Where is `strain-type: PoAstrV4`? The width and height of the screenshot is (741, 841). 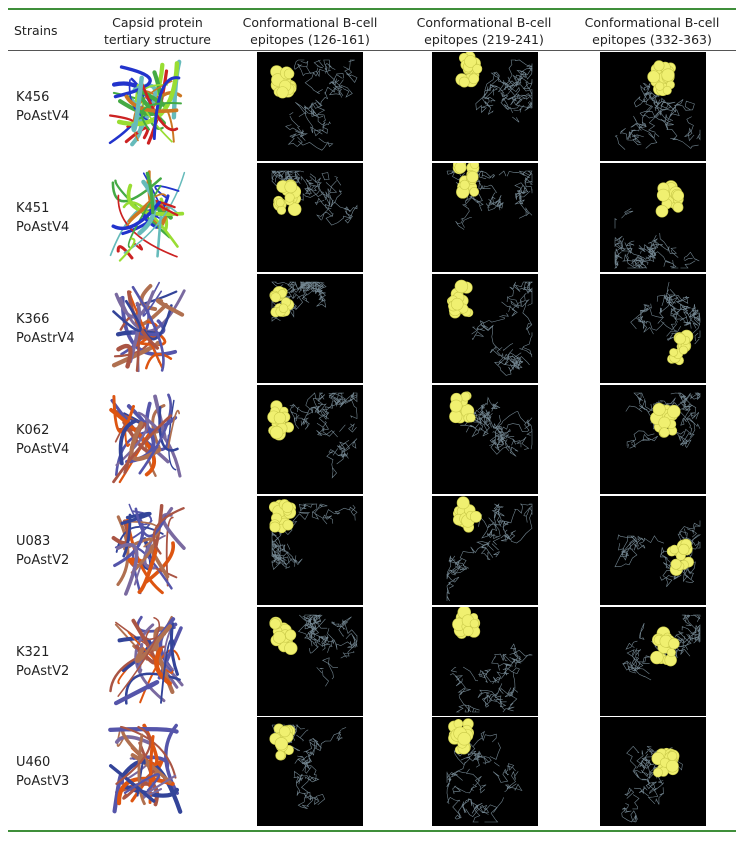 strain-type: PoAstrV4 is located at coordinates (45, 338).